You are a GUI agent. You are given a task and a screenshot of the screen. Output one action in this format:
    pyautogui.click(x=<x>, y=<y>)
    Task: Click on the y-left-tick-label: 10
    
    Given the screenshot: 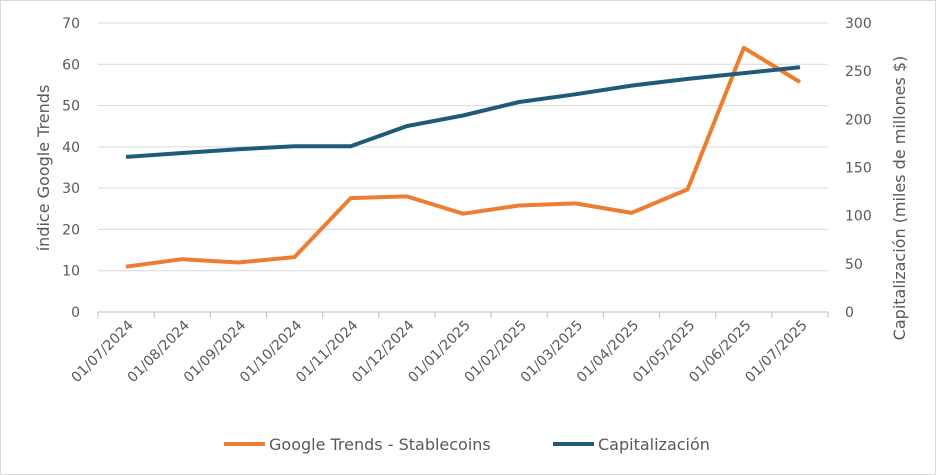 What is the action you would take?
    pyautogui.click(x=71, y=272)
    